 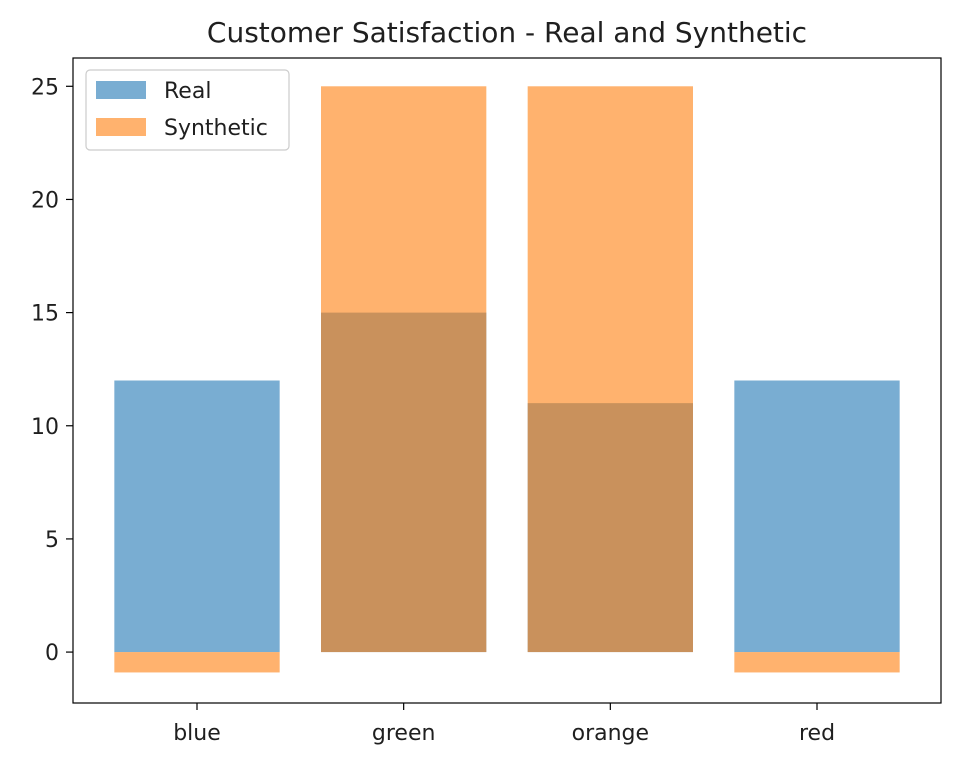 I want to click on legend-label-real: Real, so click(x=187, y=91).